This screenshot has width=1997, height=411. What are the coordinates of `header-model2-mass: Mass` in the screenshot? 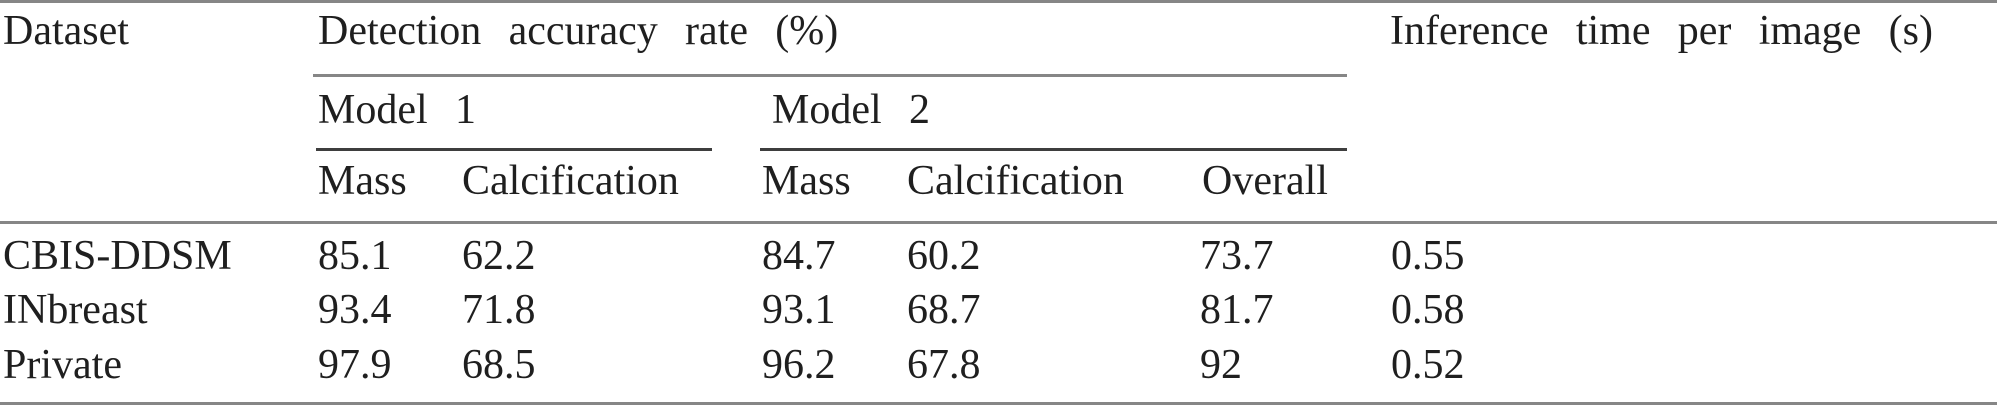 It's located at (806, 181).